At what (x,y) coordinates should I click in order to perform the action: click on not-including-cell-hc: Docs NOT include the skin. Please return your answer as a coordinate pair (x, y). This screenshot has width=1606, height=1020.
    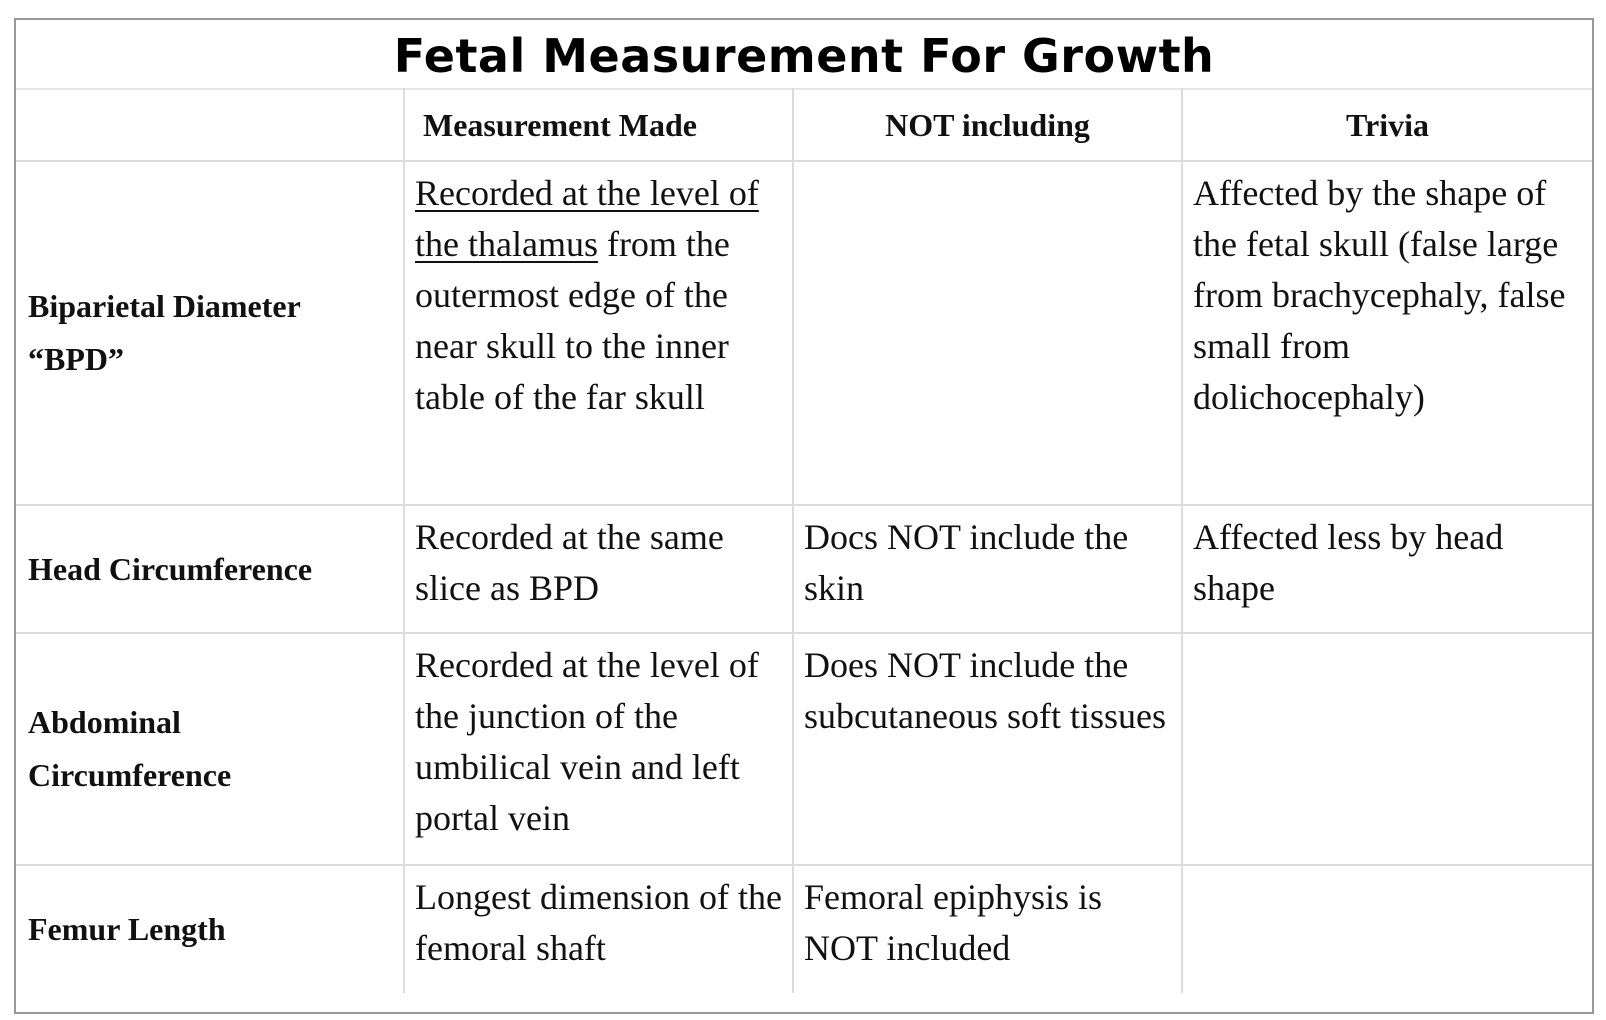
    Looking at the image, I should click on (987, 569).